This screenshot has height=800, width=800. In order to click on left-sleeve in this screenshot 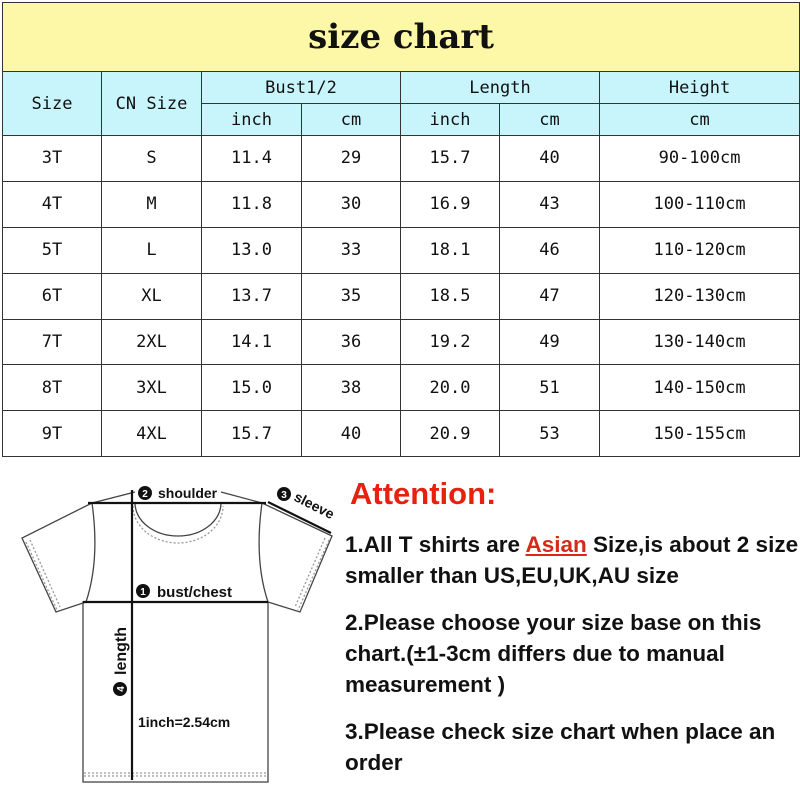, I will do `click(57, 557)`.